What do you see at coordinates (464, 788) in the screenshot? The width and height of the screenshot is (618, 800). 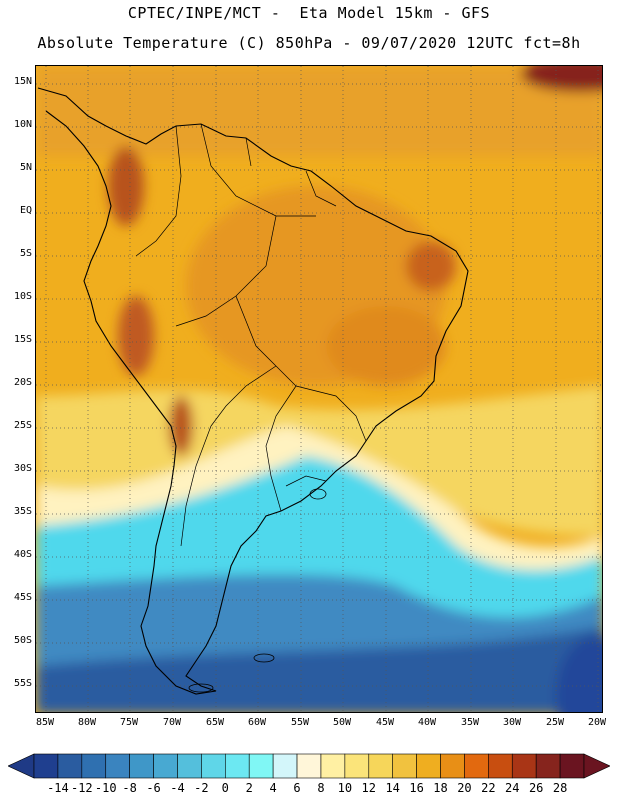 I see `colorbar-tick-label: 20` at bounding box center [464, 788].